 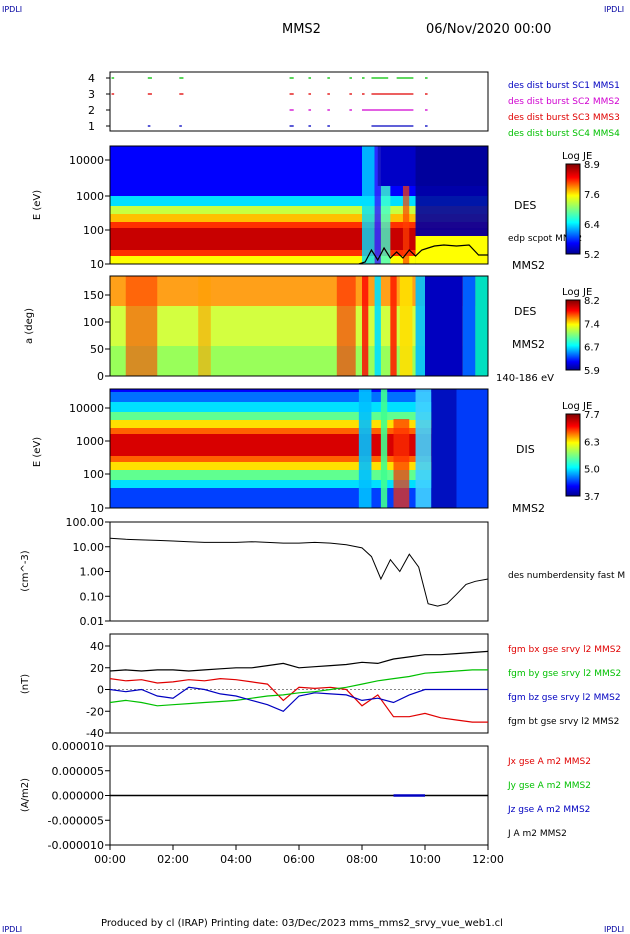 What do you see at coordinates (236, 859) in the screenshot?
I see `xtick-label: 04:00` at bounding box center [236, 859].